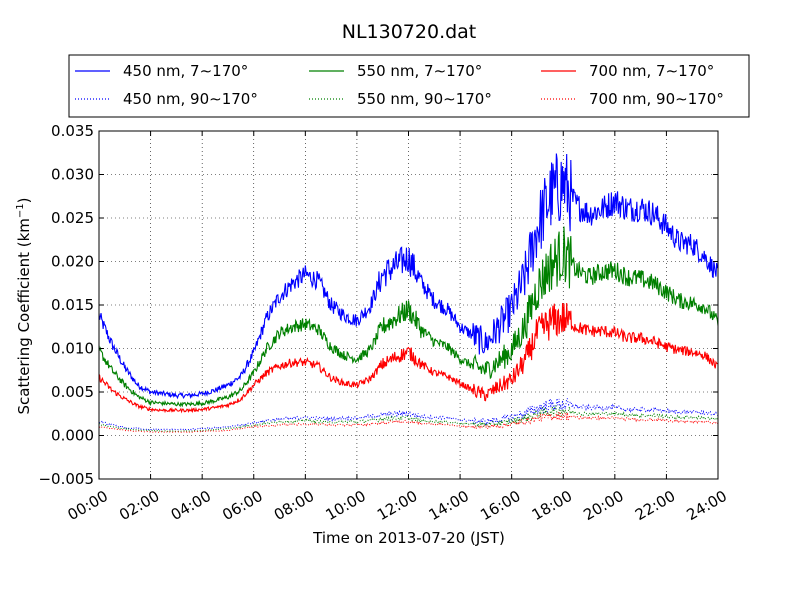 This screenshot has height=600, width=800. I want to click on y-axis-label-unit-exponent: −1, so click(20, 210).